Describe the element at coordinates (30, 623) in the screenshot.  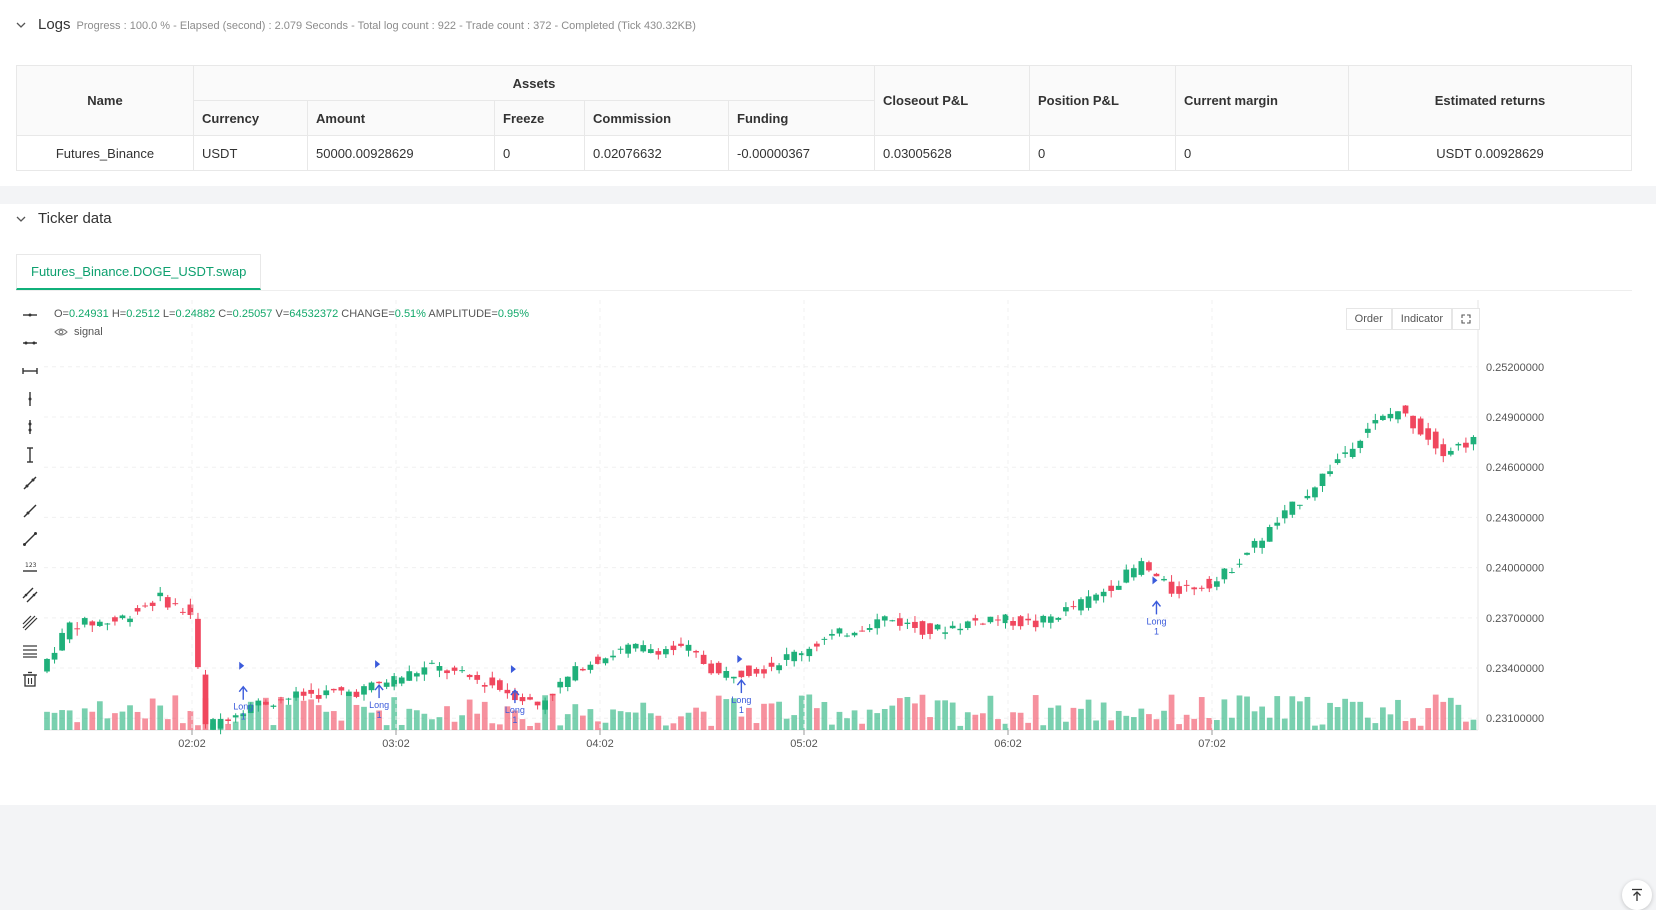
I see `fibonacci-icon` at that location.